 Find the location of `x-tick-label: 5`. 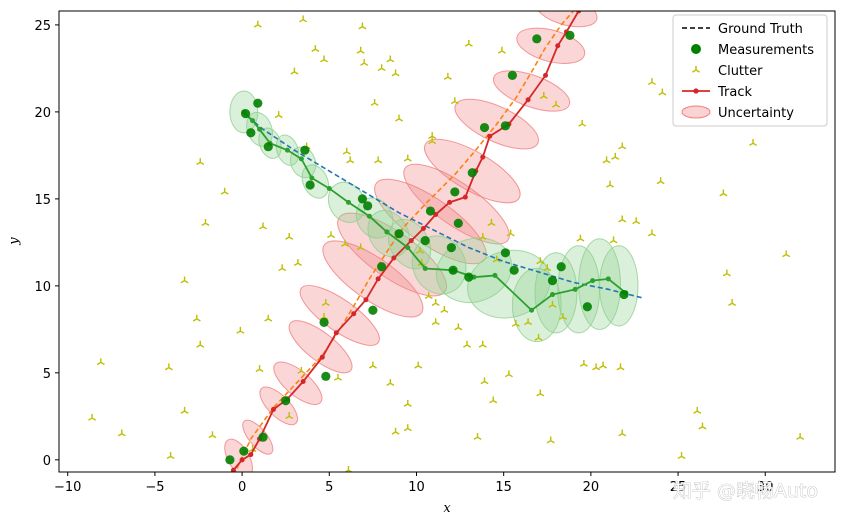

x-tick-label: 5 is located at coordinates (329, 487).